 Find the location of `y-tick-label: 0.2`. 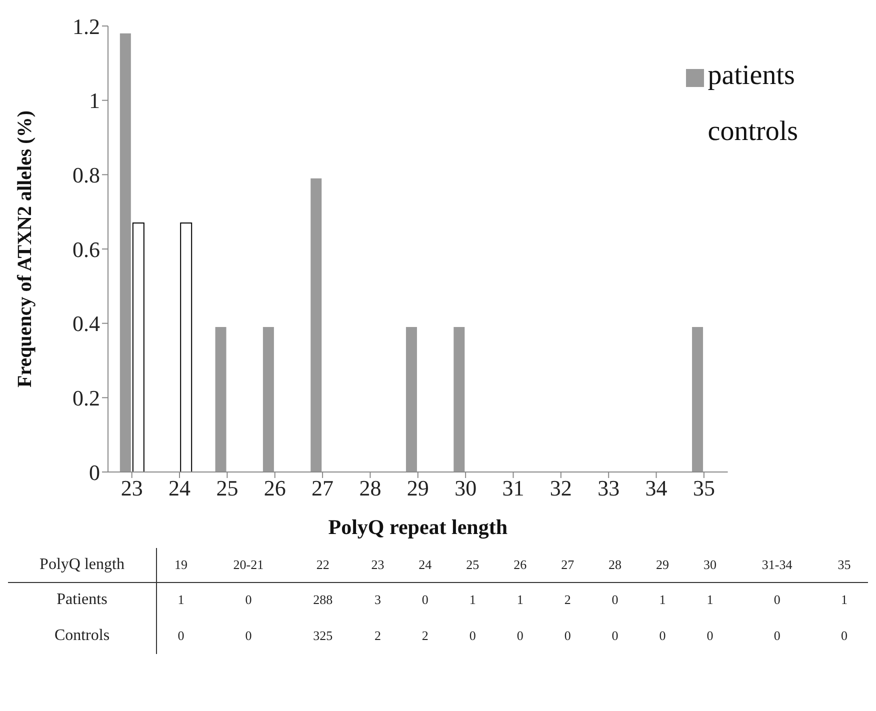

y-tick-label: 0.2 is located at coordinates (86, 397).